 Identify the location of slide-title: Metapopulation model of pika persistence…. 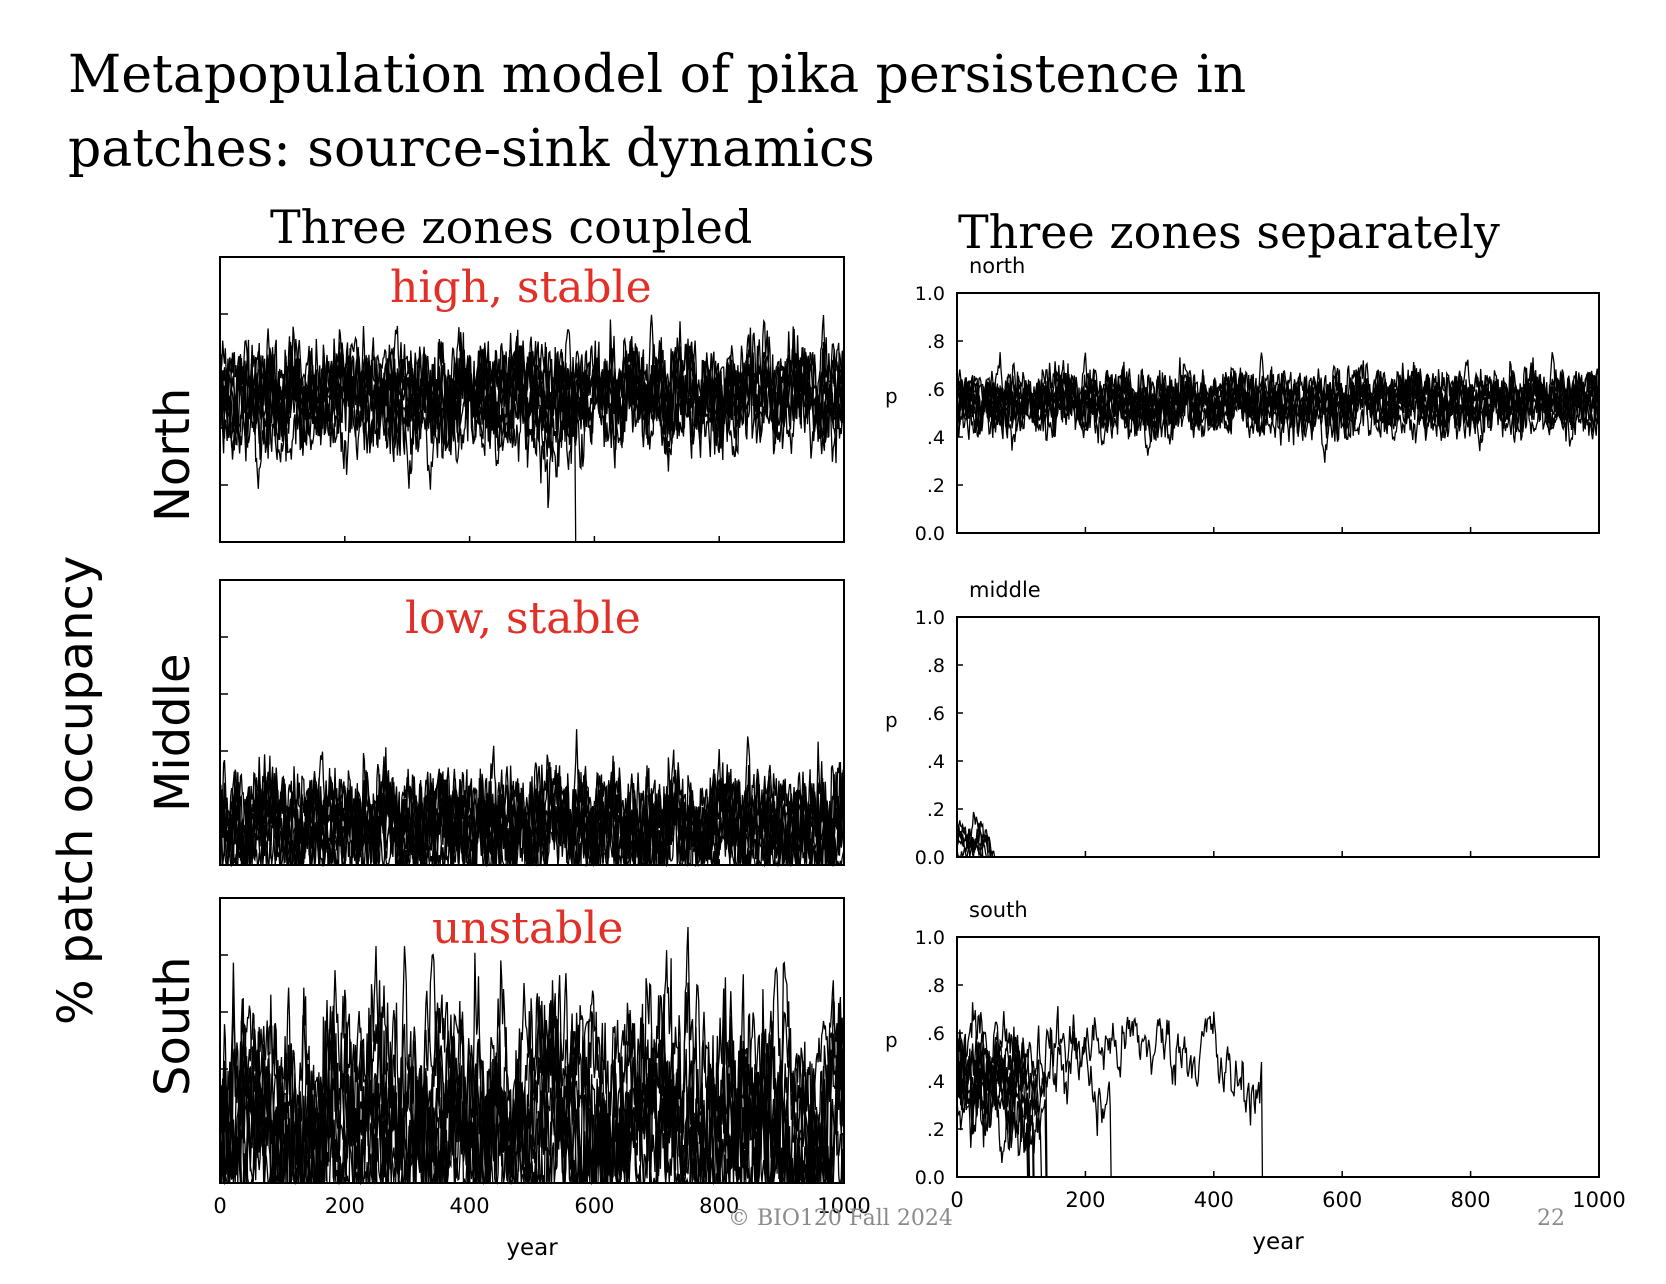
(848, 112).